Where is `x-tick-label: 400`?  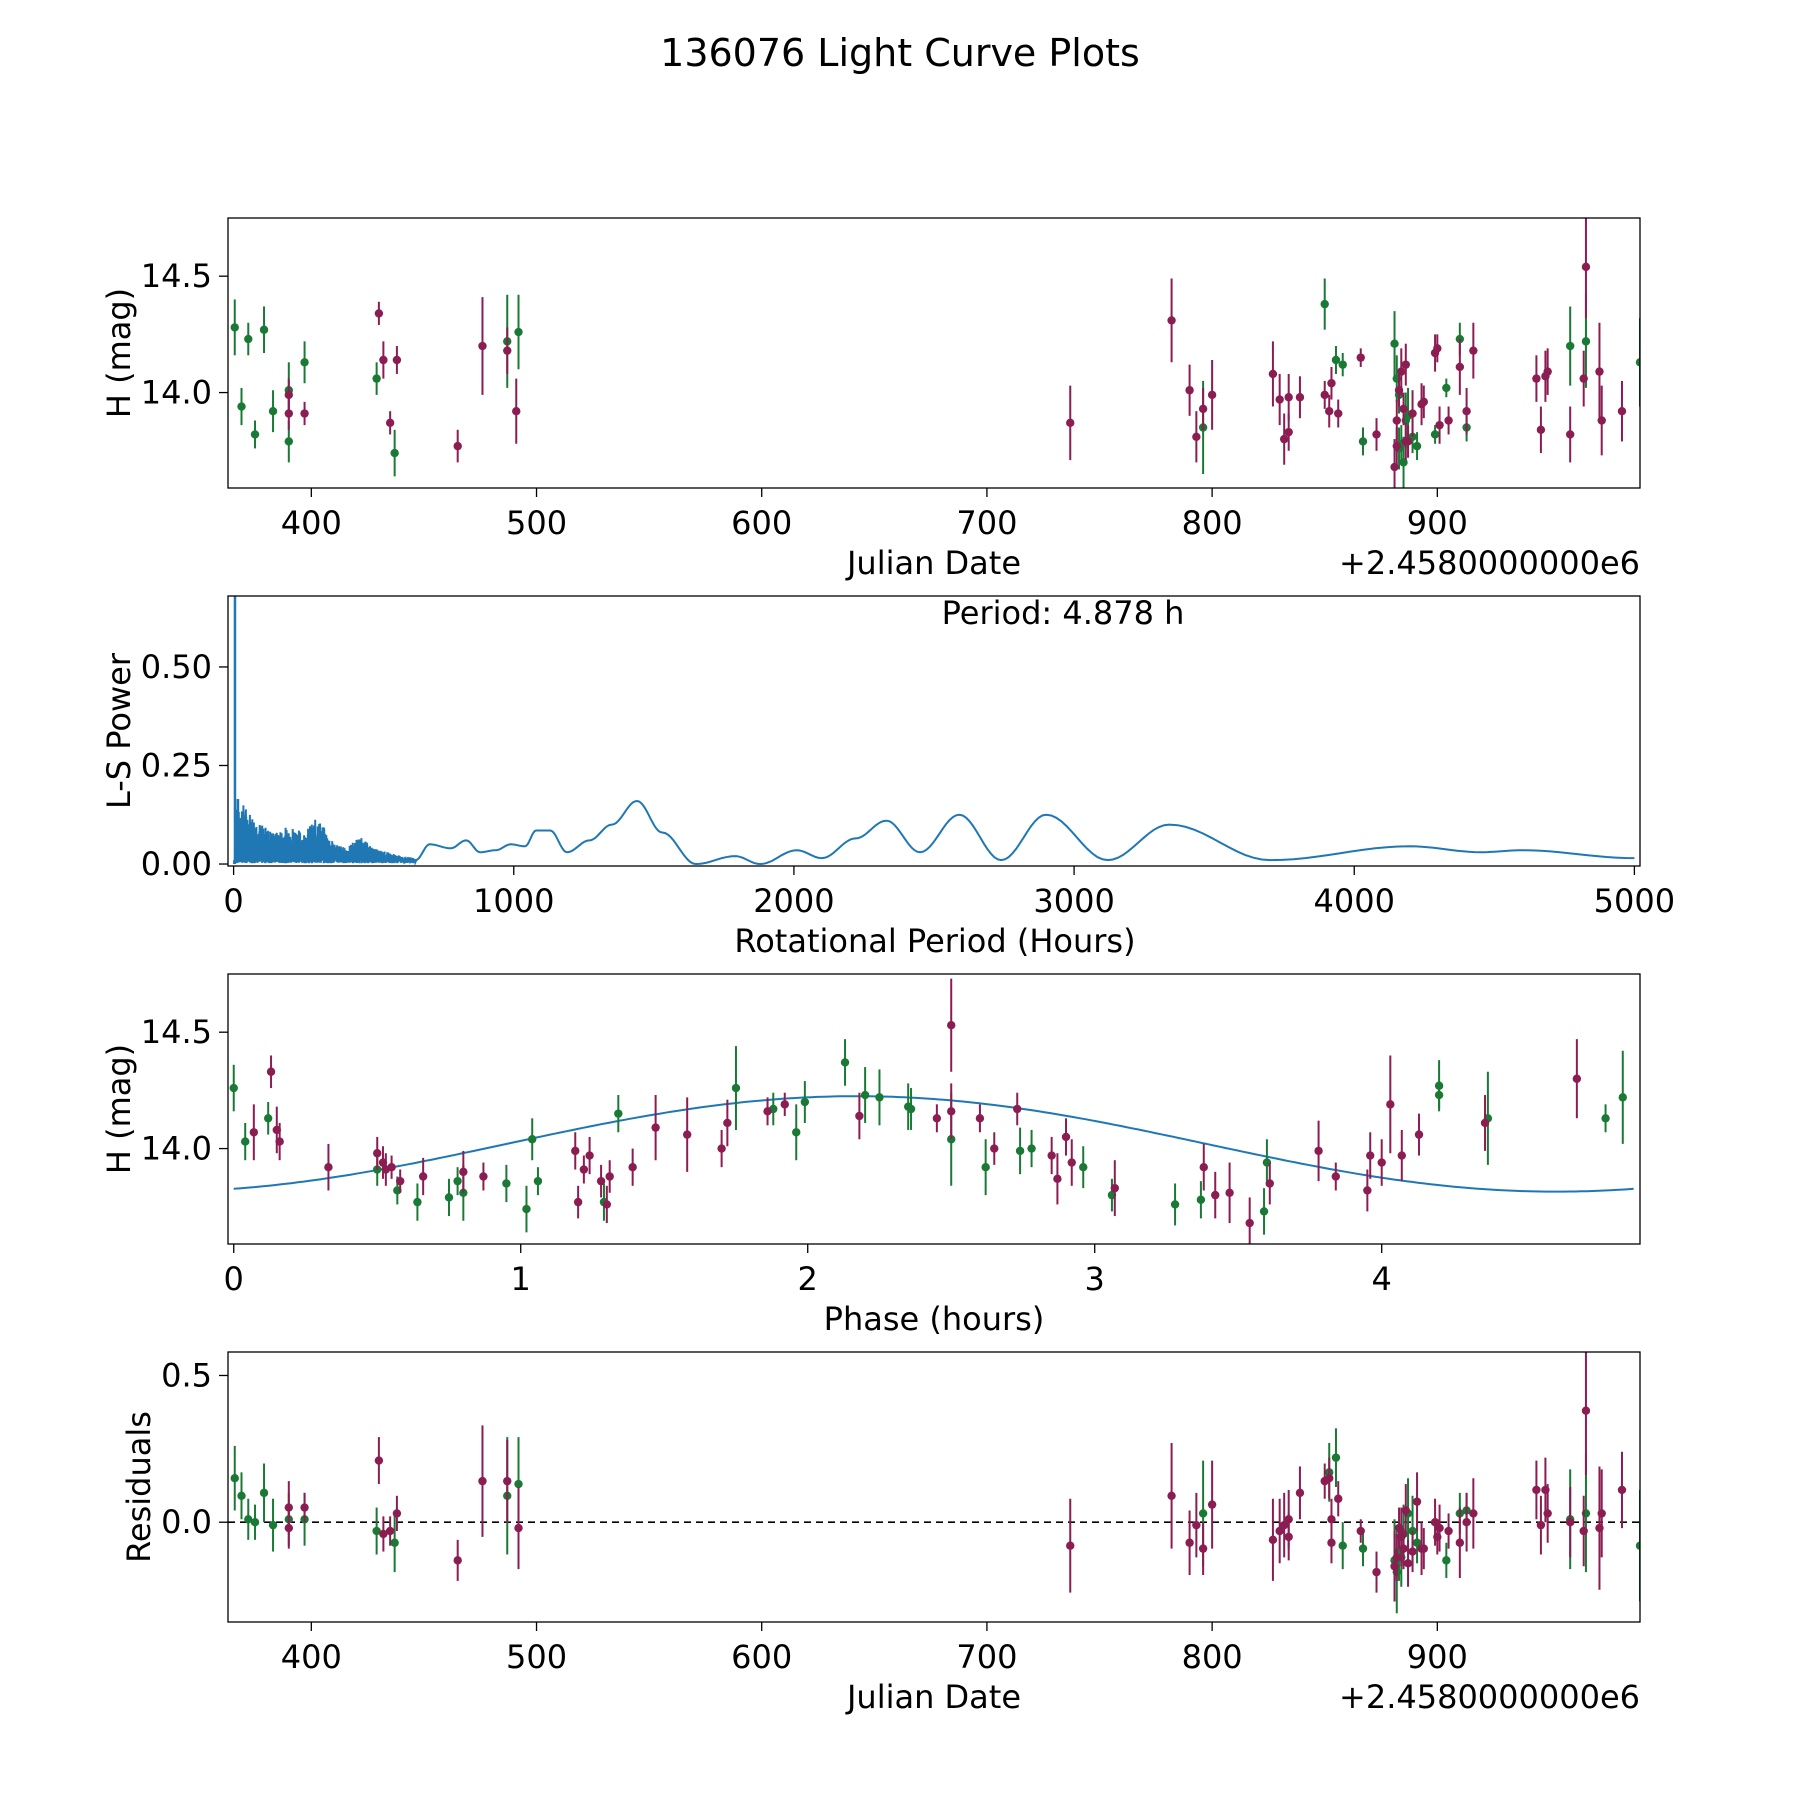 x-tick-label: 400 is located at coordinates (311, 523).